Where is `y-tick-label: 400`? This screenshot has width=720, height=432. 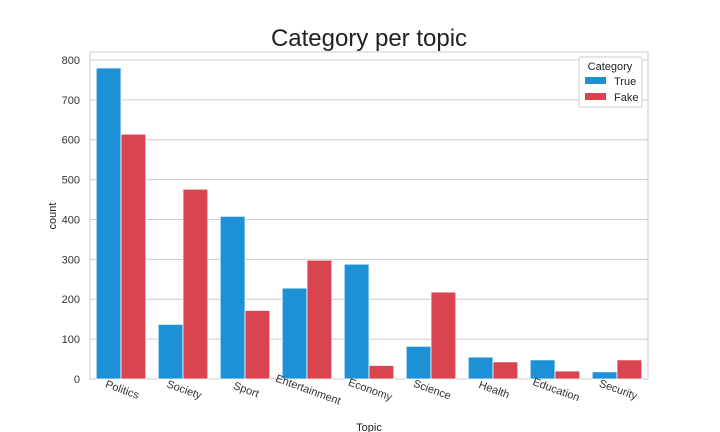
y-tick-label: 400 is located at coordinates (71, 220).